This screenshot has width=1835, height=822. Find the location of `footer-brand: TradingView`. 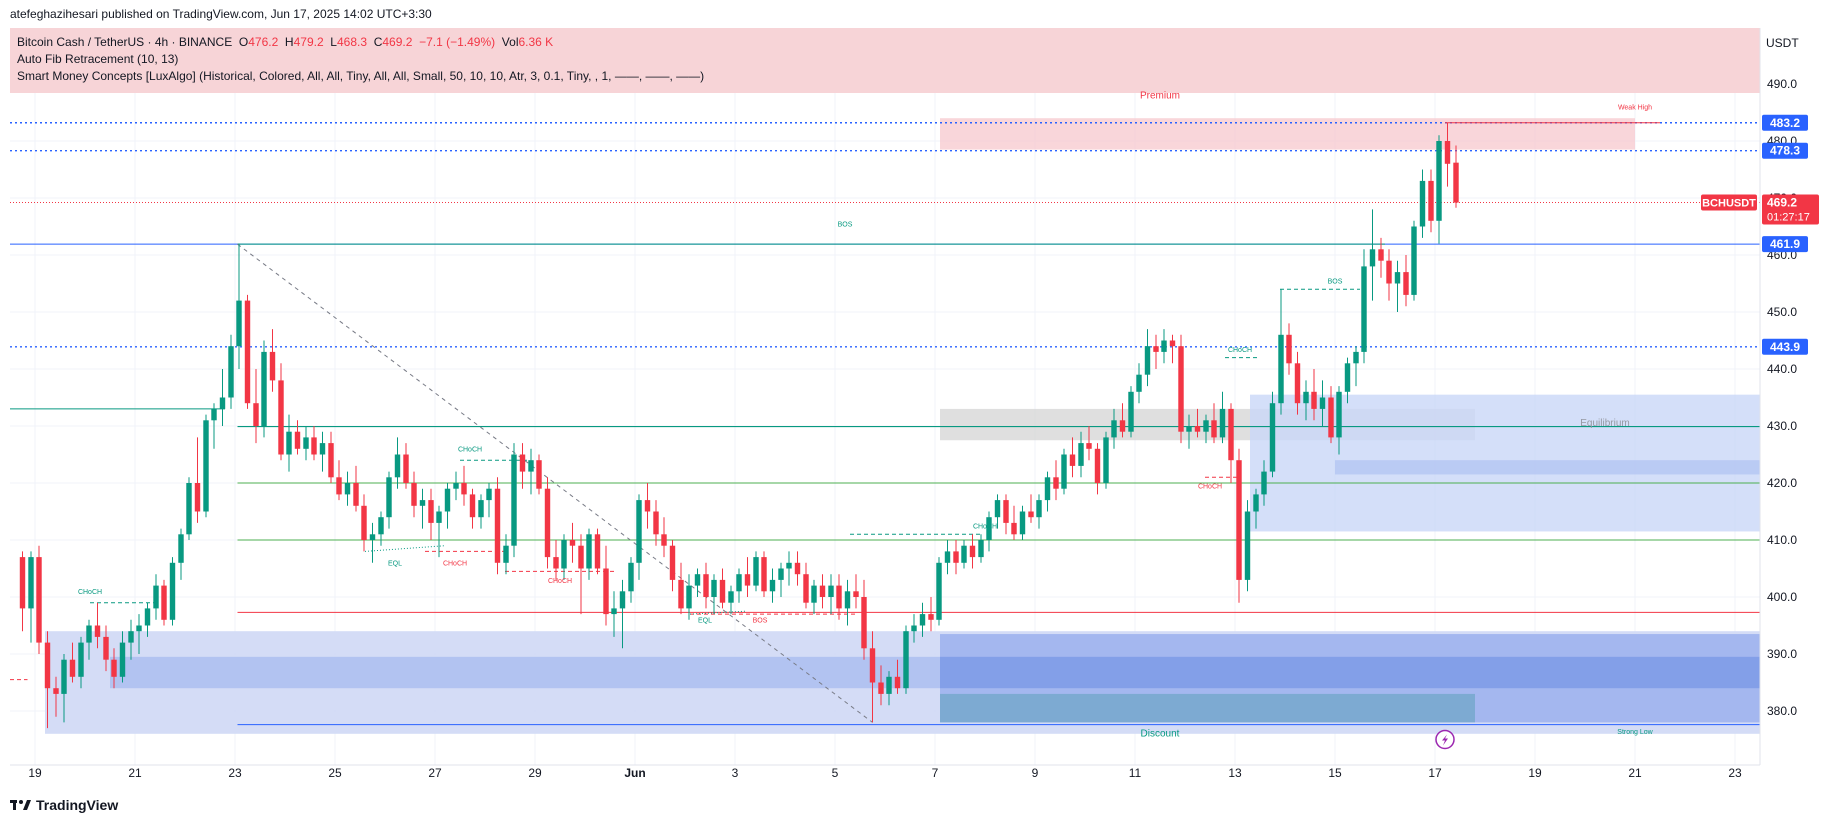

footer-brand: TradingView is located at coordinates (64, 805).